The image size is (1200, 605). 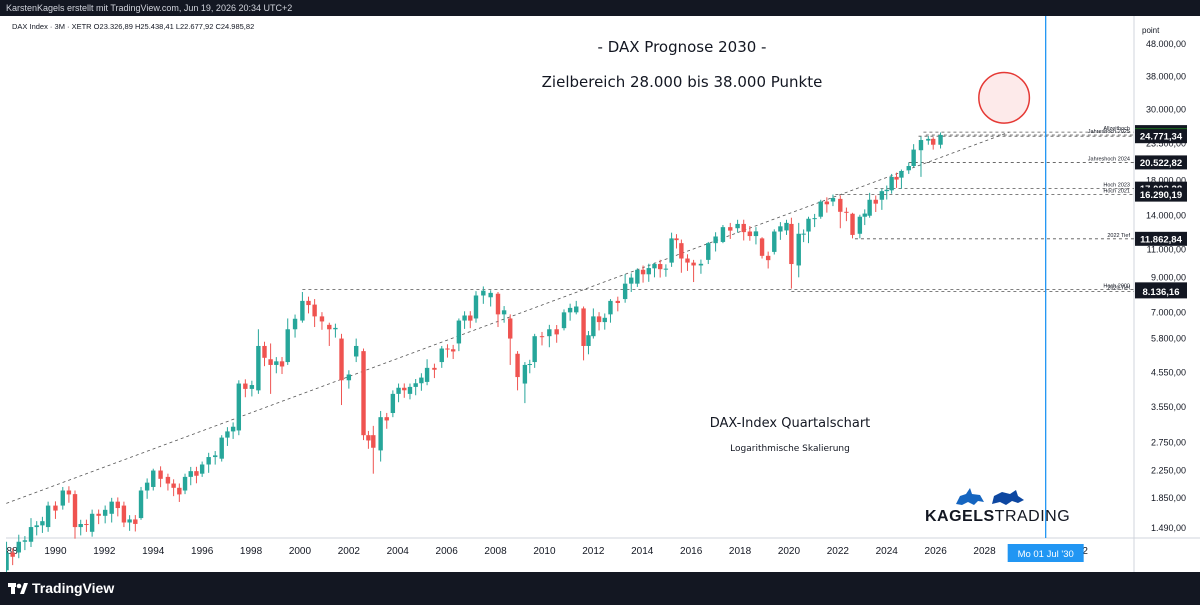 What do you see at coordinates (997, 517) in the screenshot?
I see `kagels-trading-logo: KAGELSTRADING` at bounding box center [997, 517].